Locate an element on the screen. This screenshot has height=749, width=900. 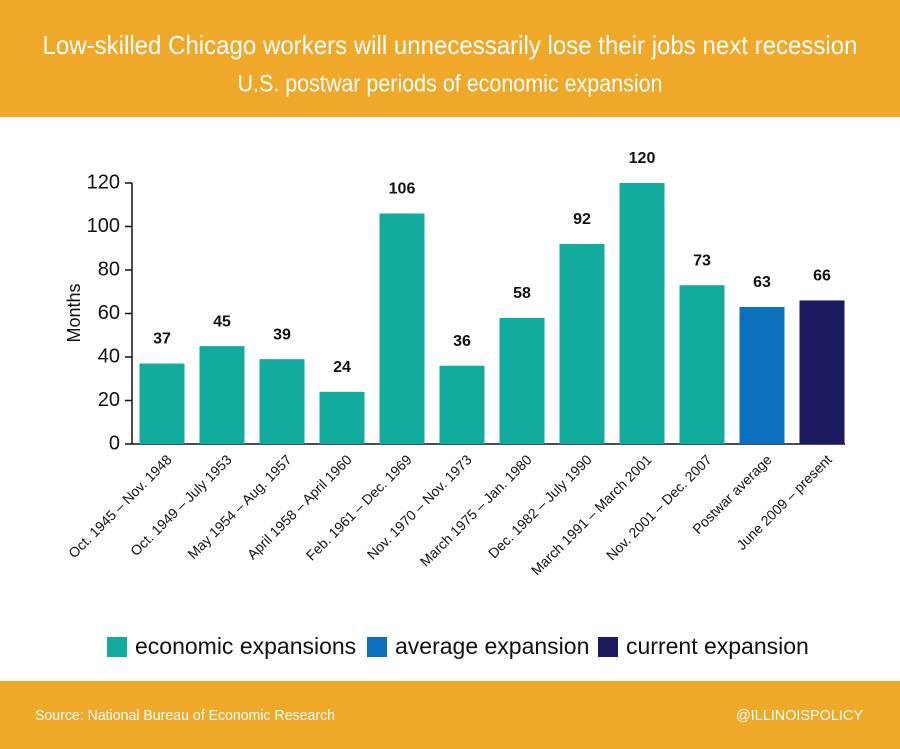
x-tick-label: Oct. 1945 – Nov. 1948 is located at coordinates (120, 506).